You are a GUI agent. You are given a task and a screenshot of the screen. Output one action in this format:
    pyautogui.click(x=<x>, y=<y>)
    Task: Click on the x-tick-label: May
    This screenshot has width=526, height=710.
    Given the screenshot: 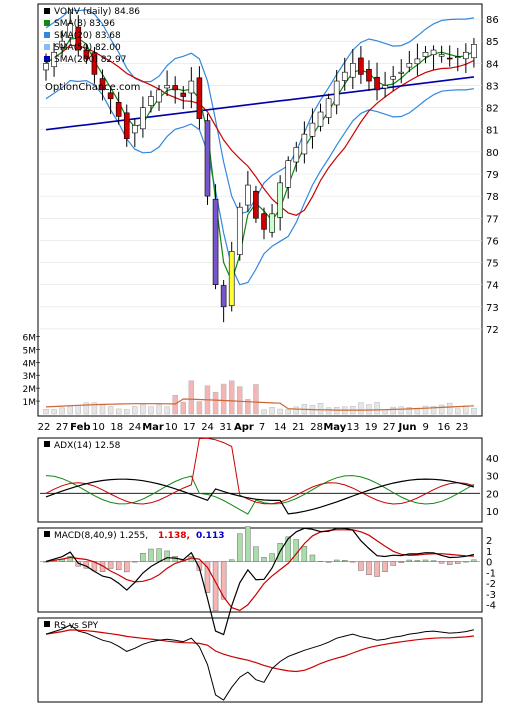 What is the action you would take?
    pyautogui.click(x=334, y=427)
    